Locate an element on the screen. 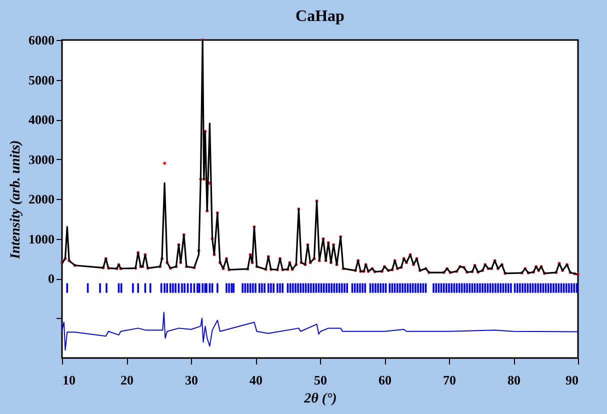 The width and height of the screenshot is (607, 414). x-tick-label: 40 is located at coordinates (256, 380).